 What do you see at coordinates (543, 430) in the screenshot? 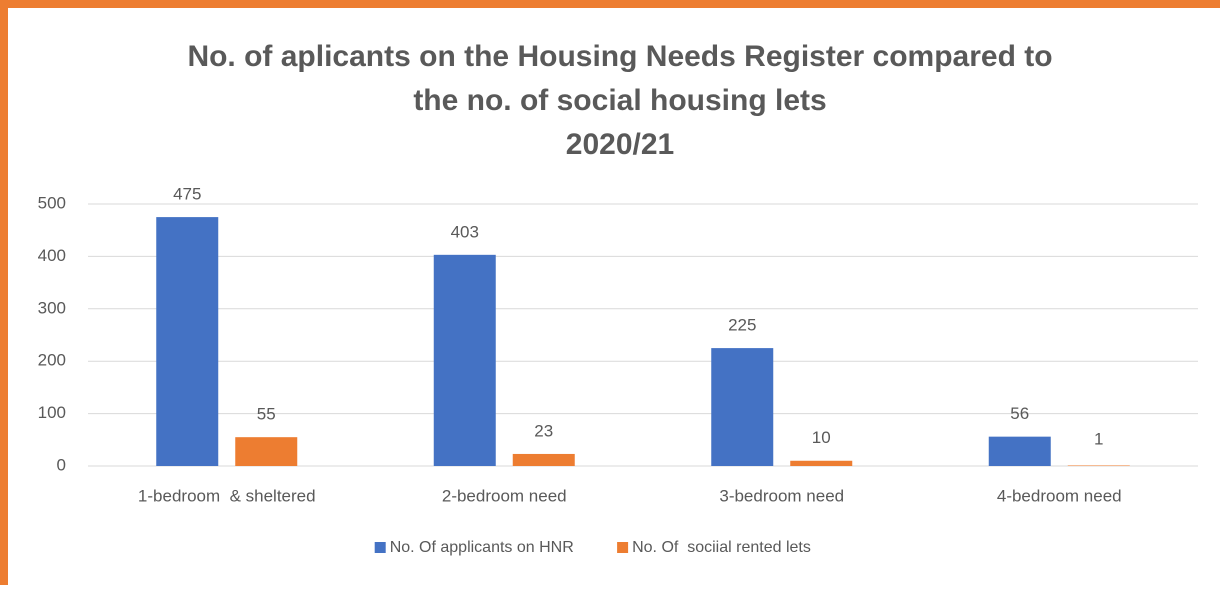
I see `data-label: 23` at bounding box center [543, 430].